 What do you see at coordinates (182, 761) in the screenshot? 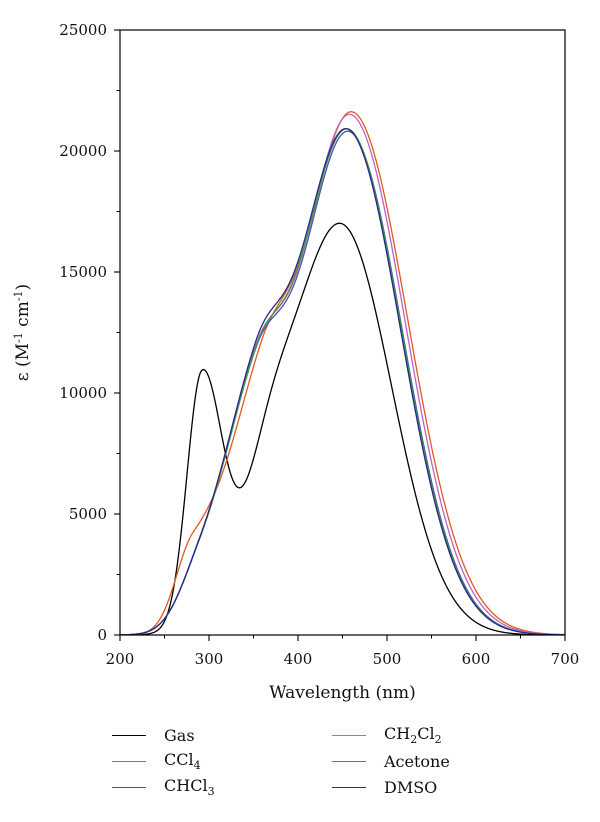
I see `legend-label: CCl4` at bounding box center [182, 761].